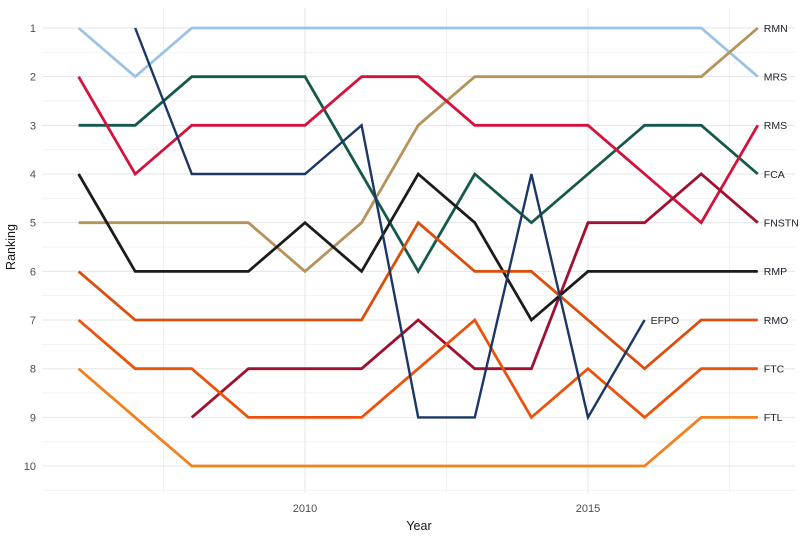 This screenshot has width=800, height=536. Describe the element at coordinates (33, 224) in the screenshot. I see `y-tick-label-5: 5` at that location.